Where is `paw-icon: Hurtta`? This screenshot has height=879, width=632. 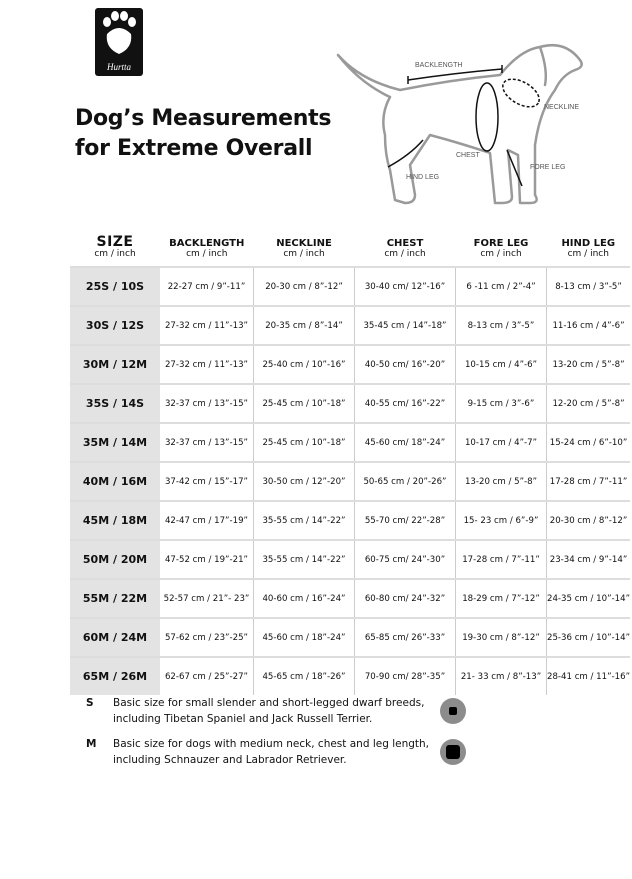
paw-icon: Hurtta is located at coordinates (119, 41).